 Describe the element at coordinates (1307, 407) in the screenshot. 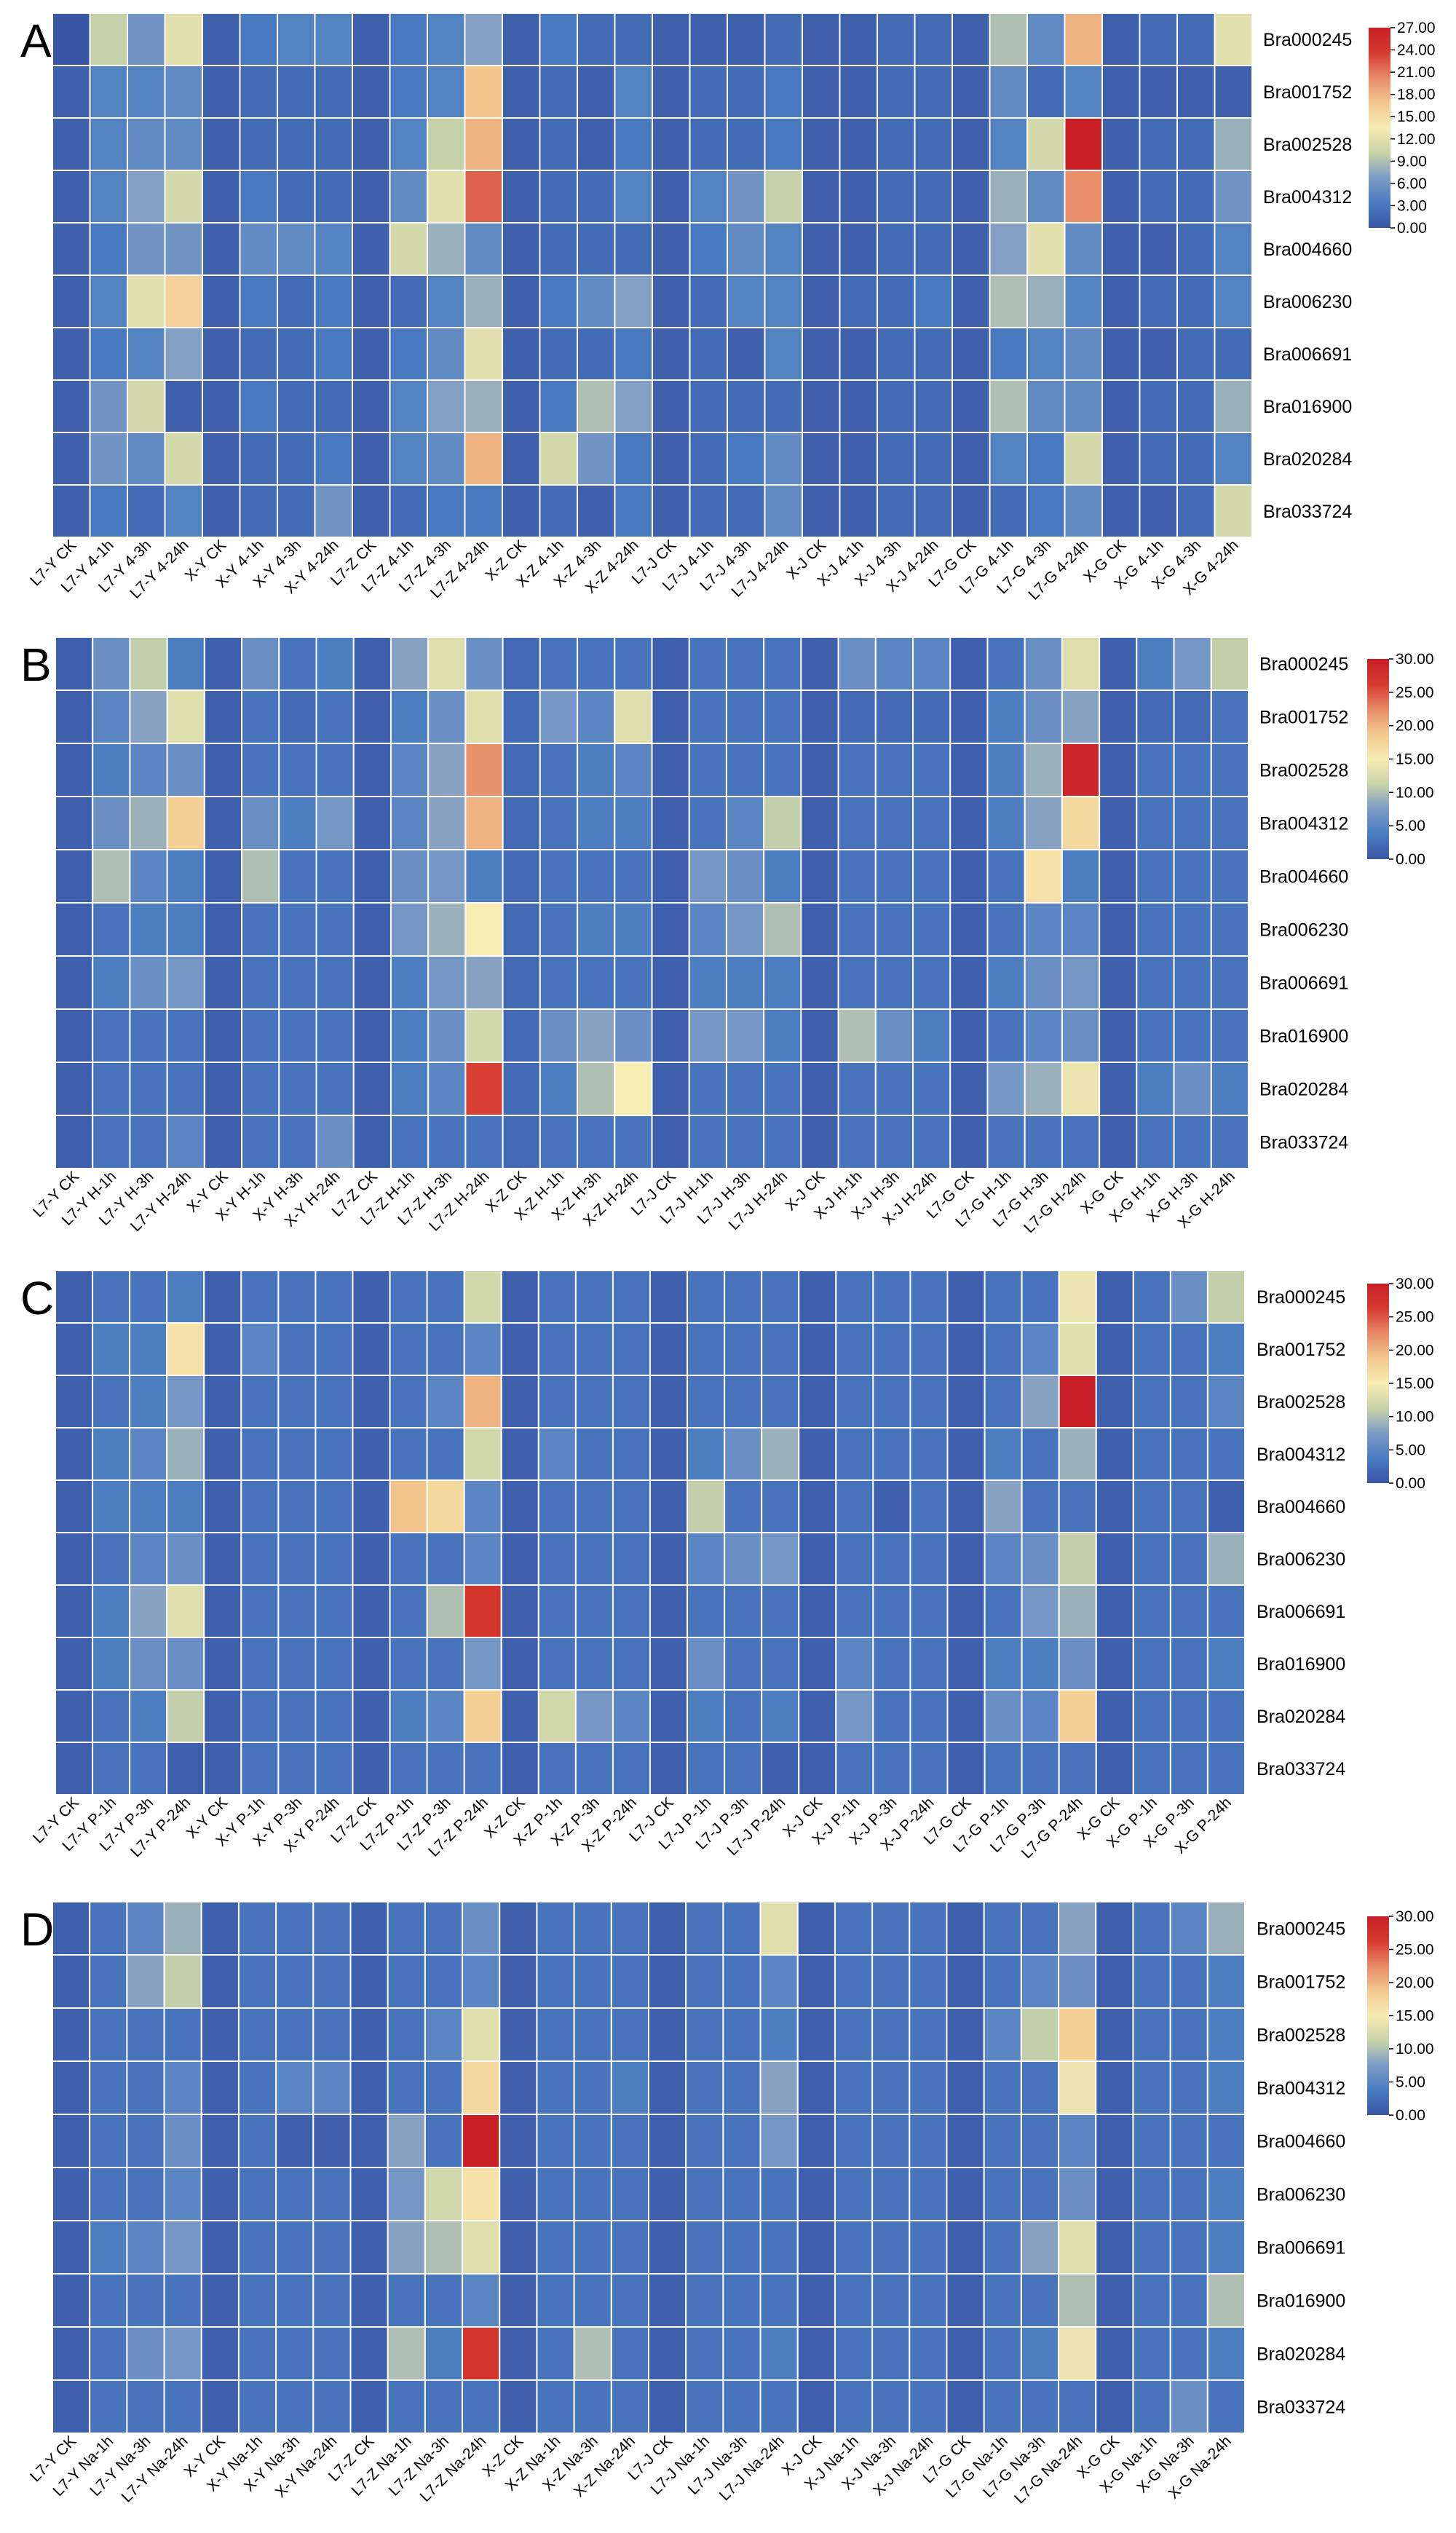

I see `row-label: Bra016900` at that location.